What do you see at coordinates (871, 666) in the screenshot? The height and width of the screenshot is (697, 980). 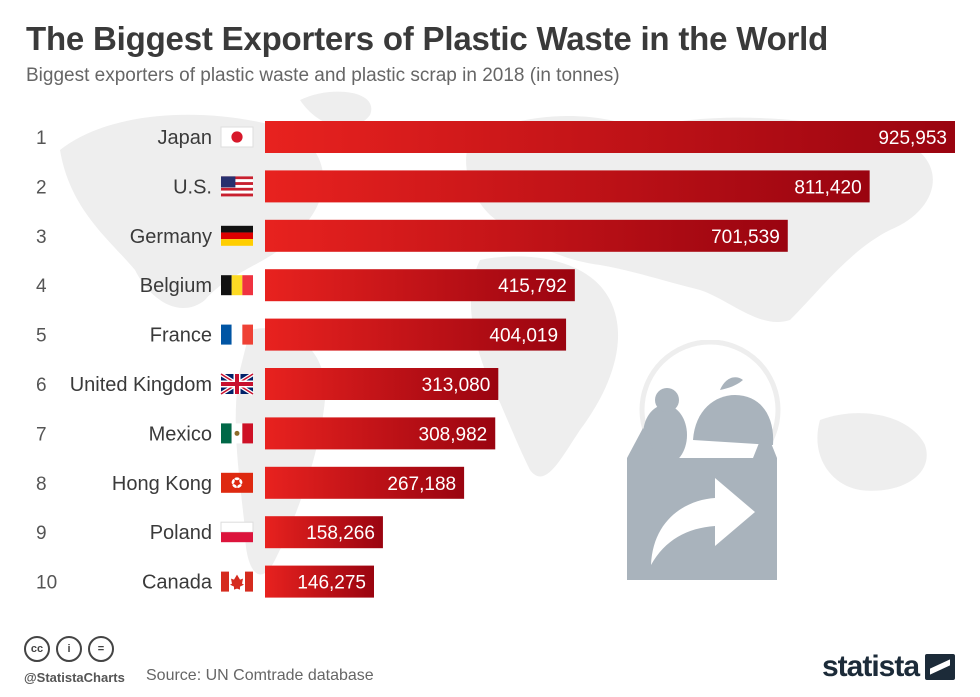 I see `brand-wordmark: statista` at bounding box center [871, 666].